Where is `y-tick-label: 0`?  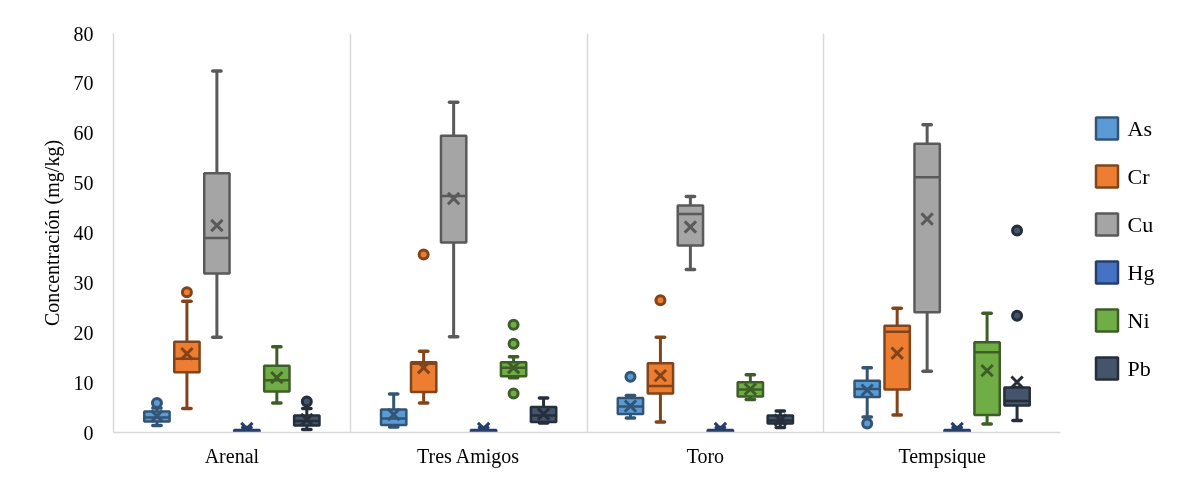
y-tick-label: 0 is located at coordinates (88, 432).